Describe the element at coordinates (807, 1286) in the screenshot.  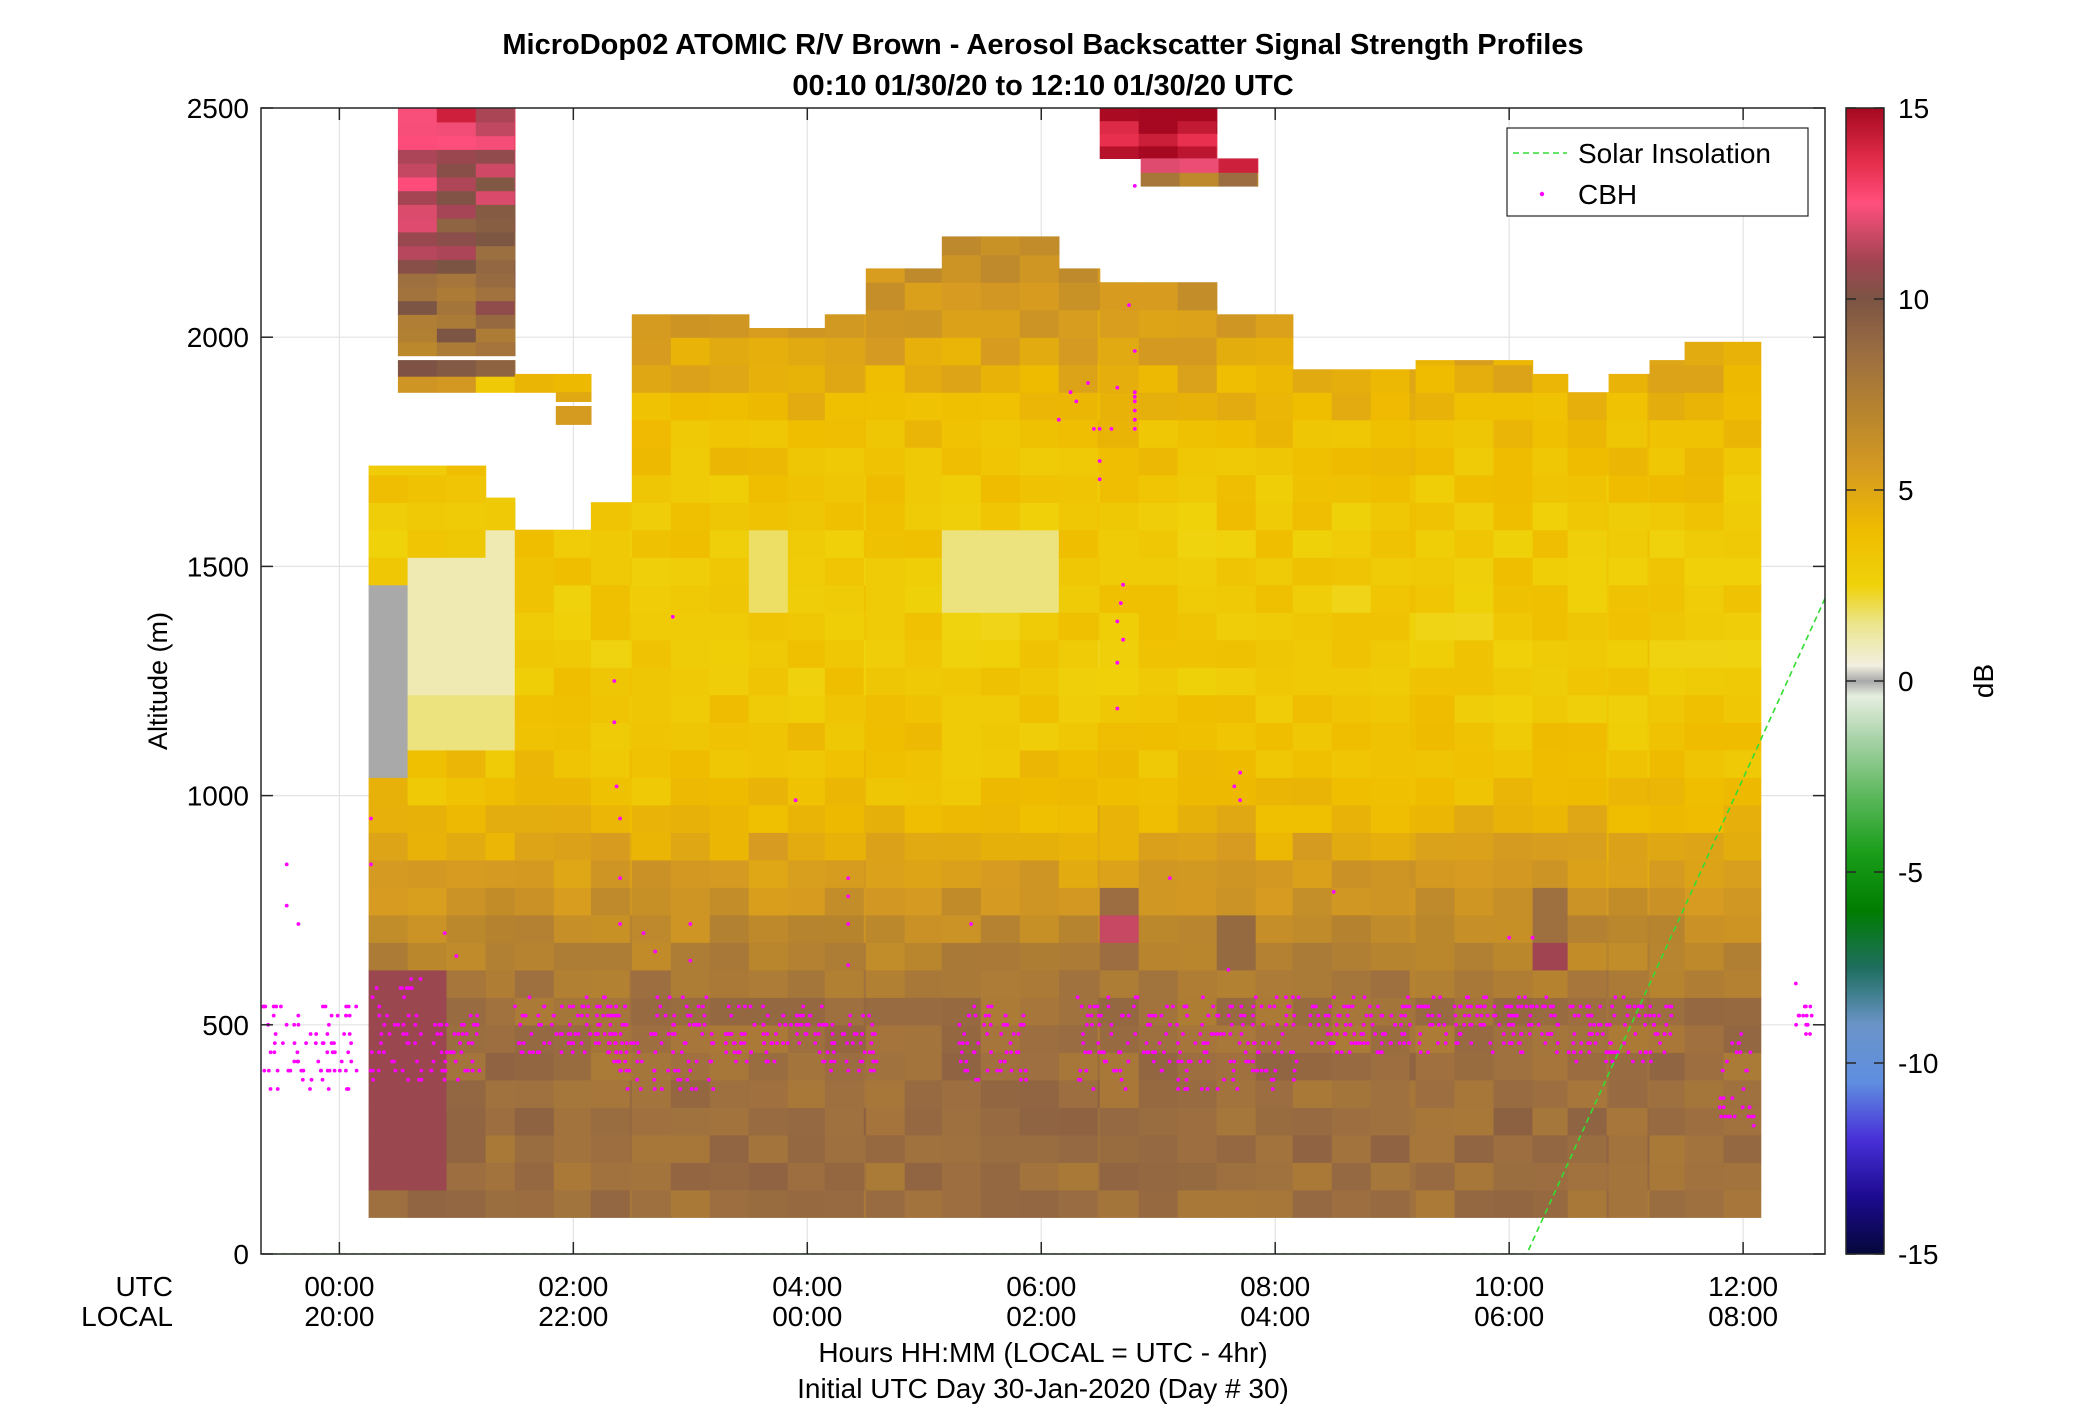
I see `x-tick-label-utc: 04:00` at that location.